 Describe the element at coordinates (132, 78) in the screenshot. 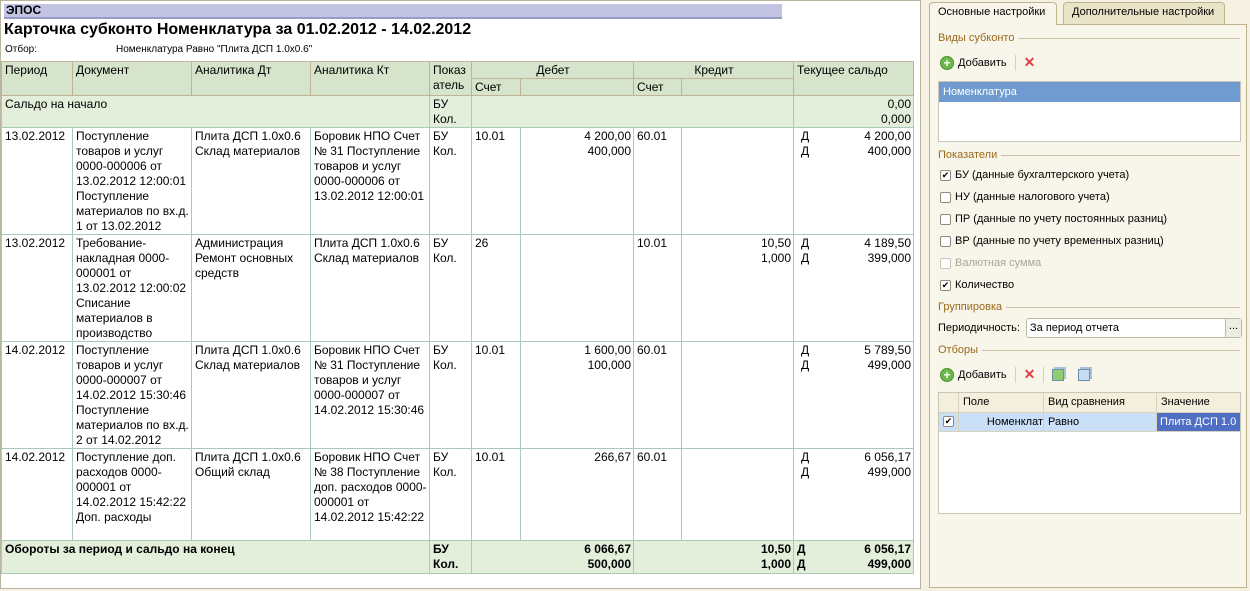

I see `col-document: Документ` at that location.